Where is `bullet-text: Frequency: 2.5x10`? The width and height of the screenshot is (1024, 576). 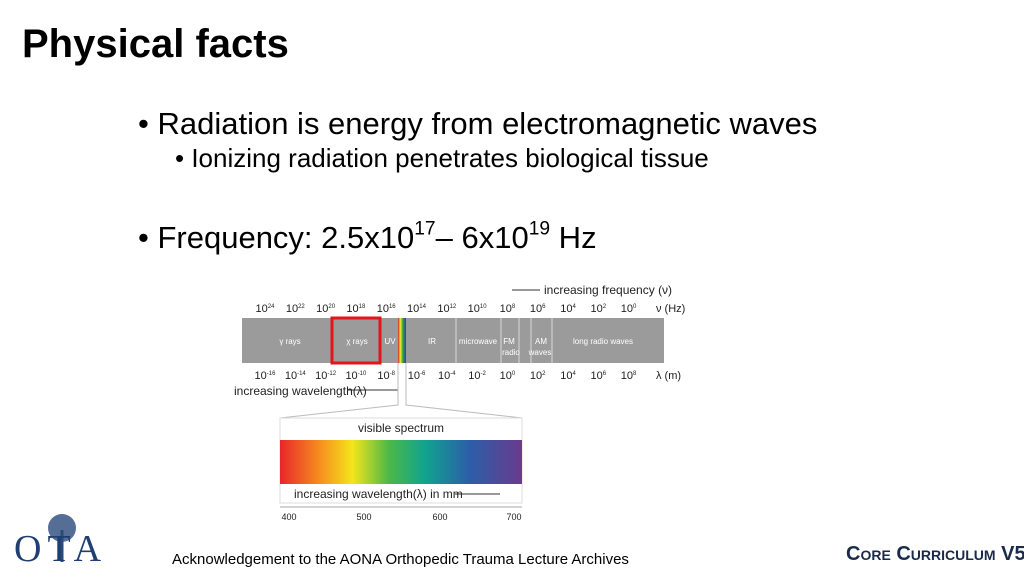
bullet-text: Frequency: 2.5x10 is located at coordinates (286, 237).